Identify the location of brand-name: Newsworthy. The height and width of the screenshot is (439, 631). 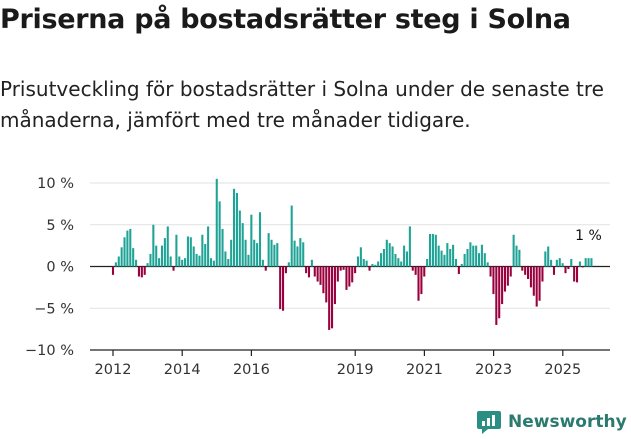
(567, 422).